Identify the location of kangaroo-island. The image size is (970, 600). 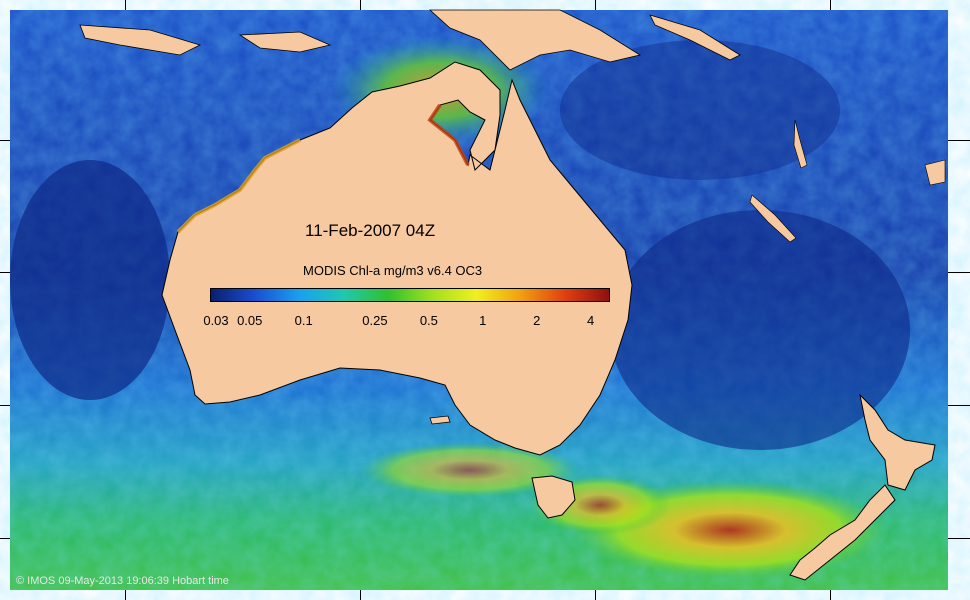
(440, 420).